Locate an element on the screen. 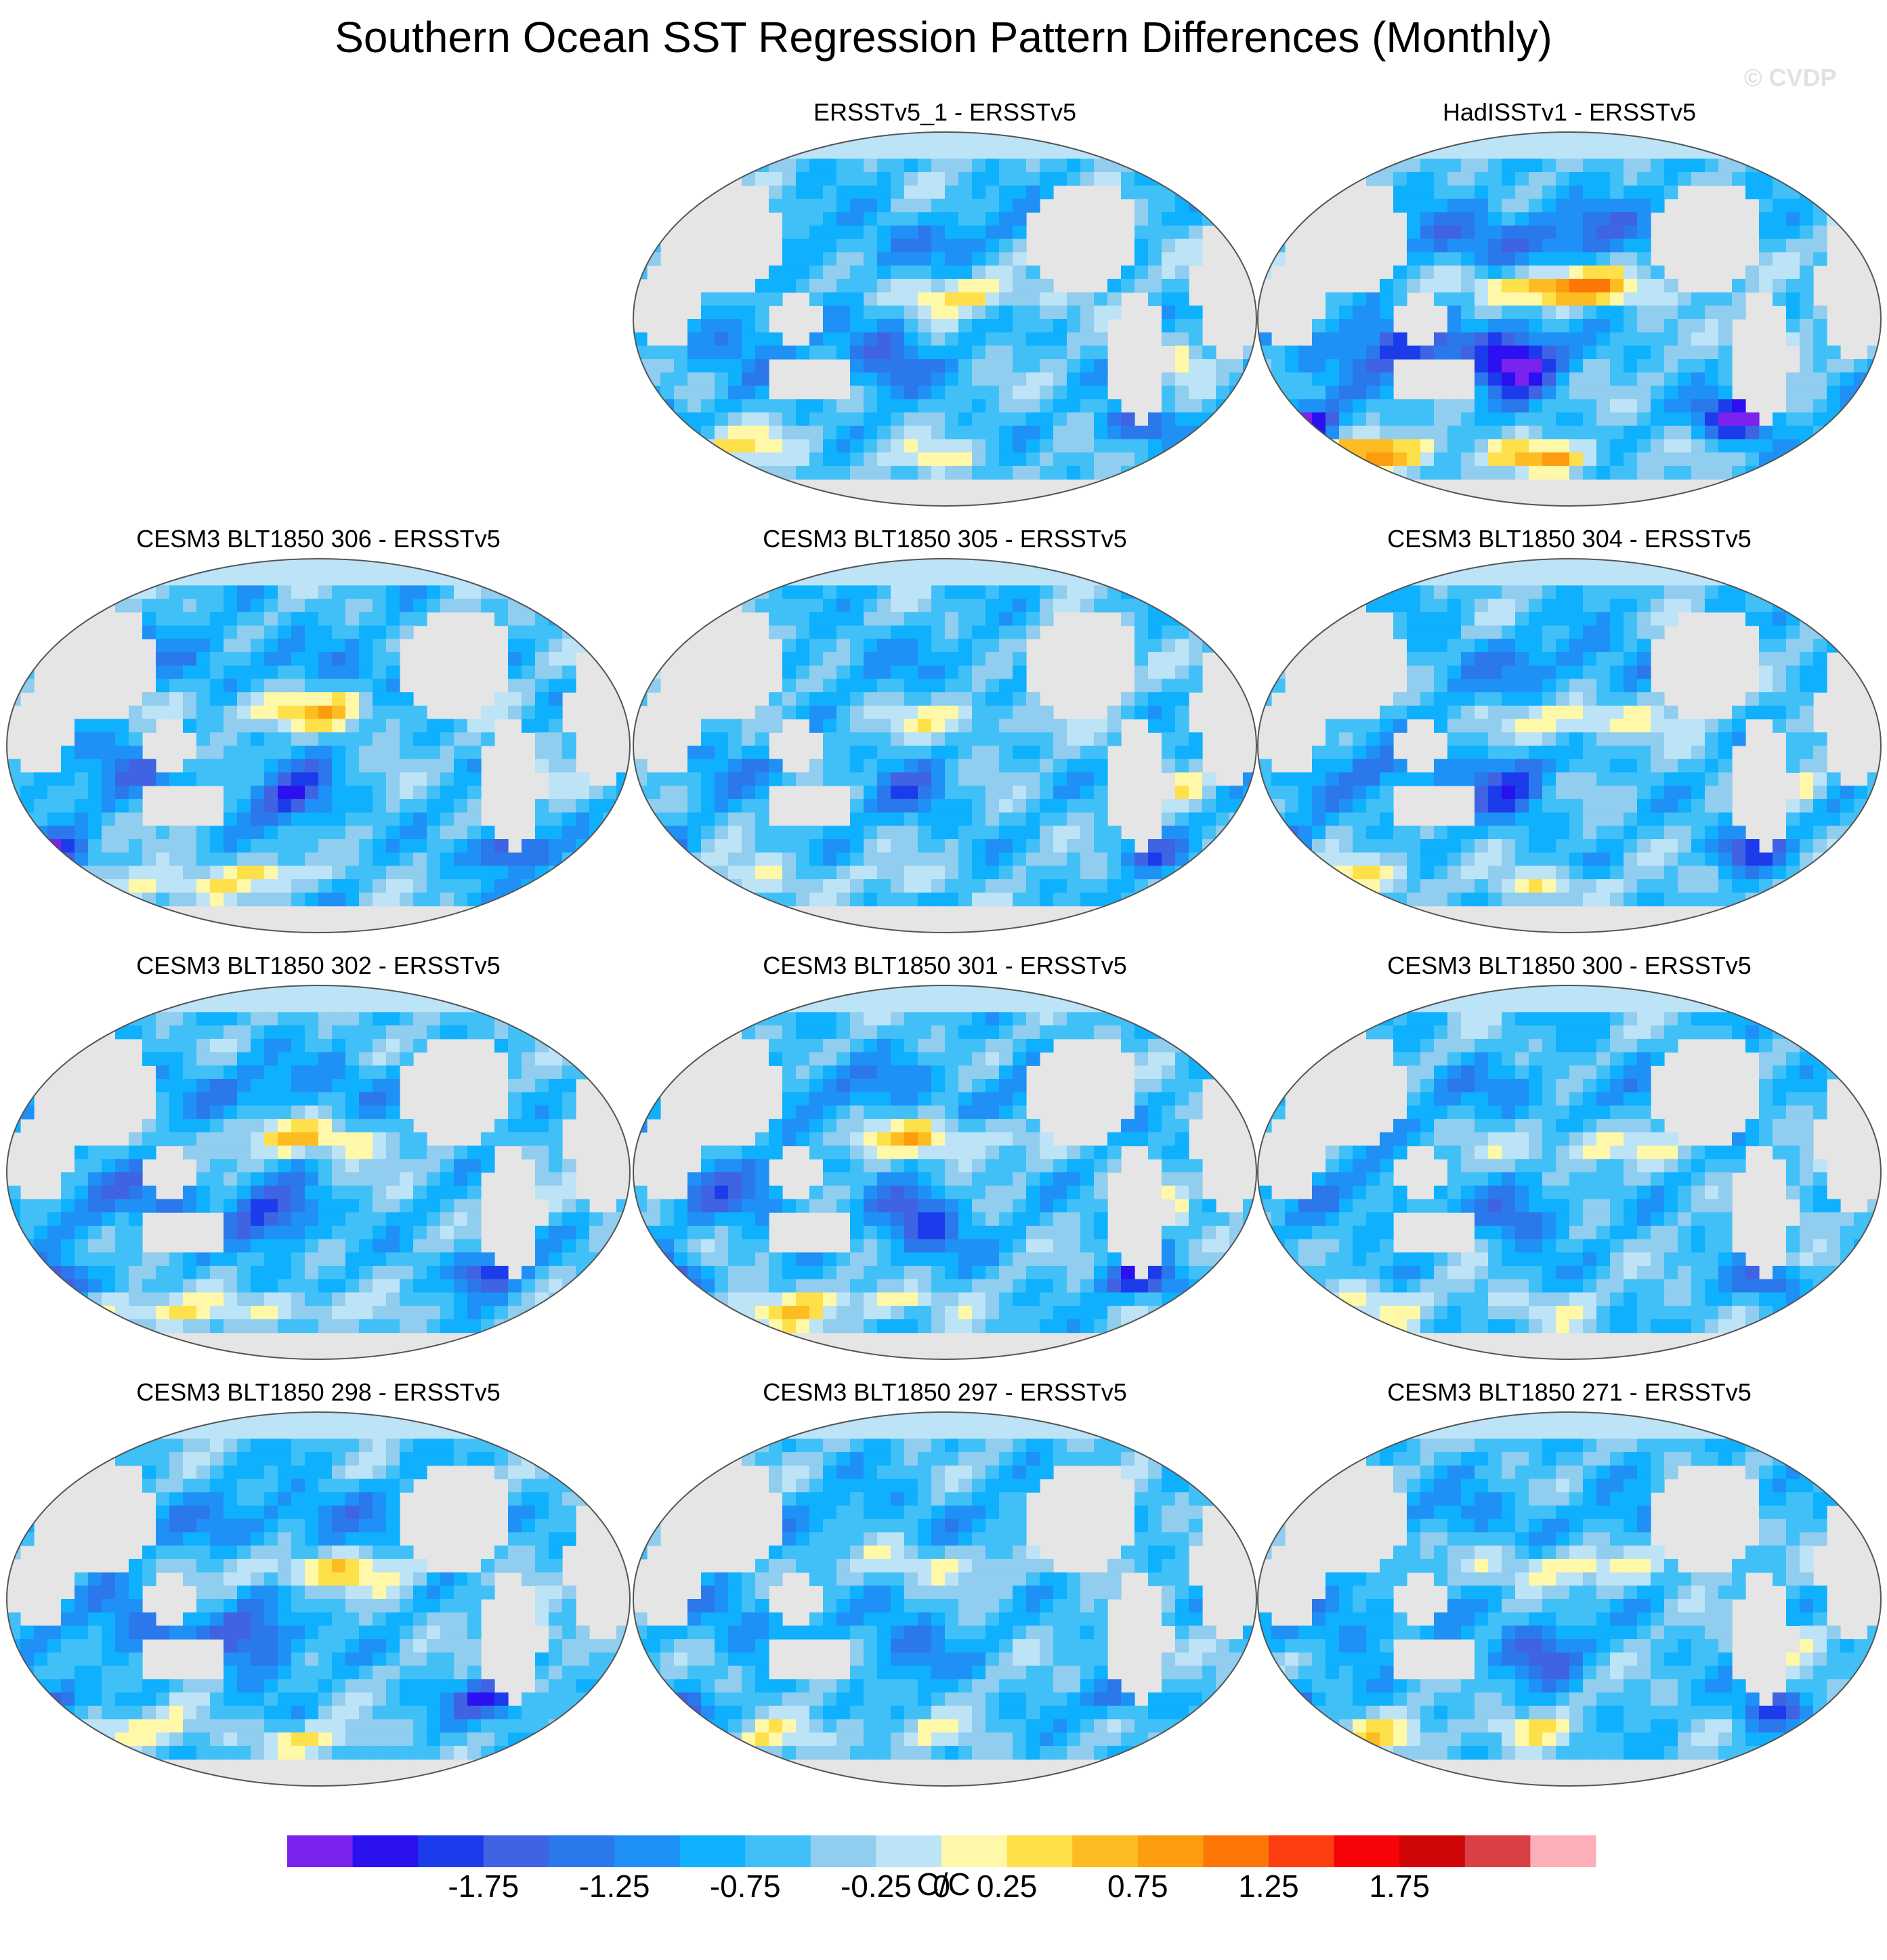 Image resolution: width=1887 pixels, height=1960 pixels. watermark: © CVDP is located at coordinates (1791, 77).